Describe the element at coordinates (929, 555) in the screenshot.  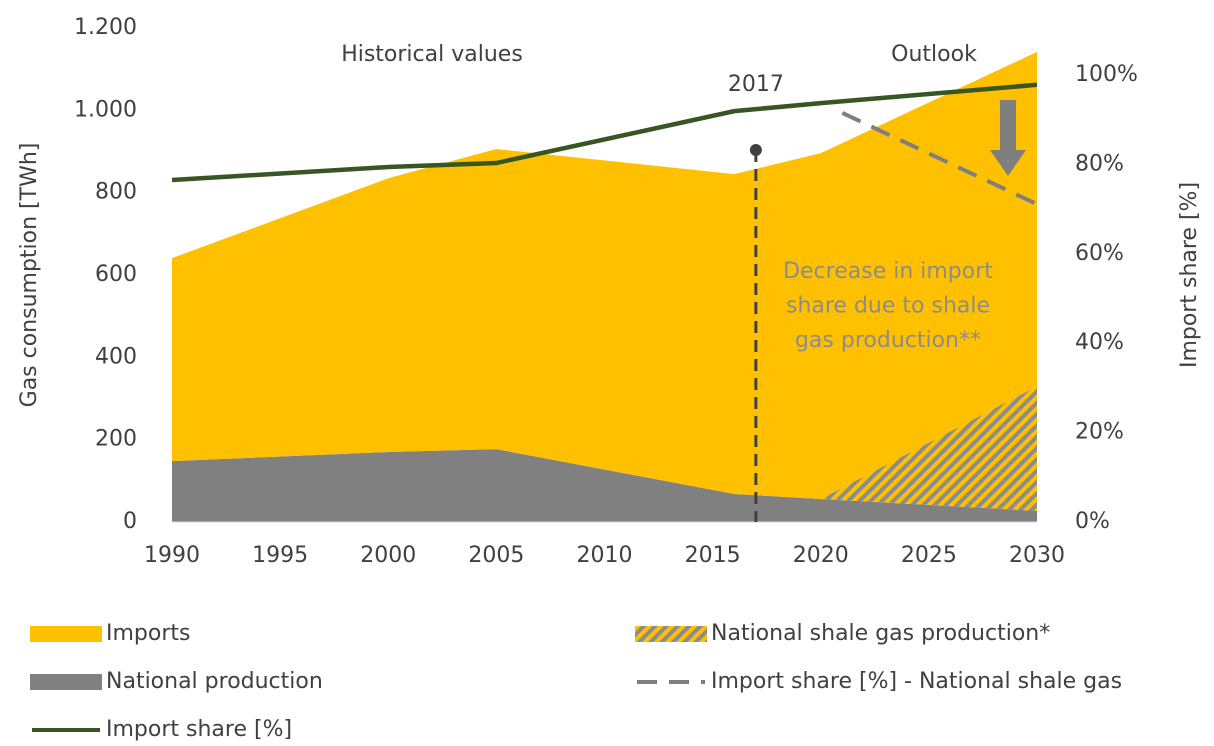
I see `x-tick-label: 2025` at that location.